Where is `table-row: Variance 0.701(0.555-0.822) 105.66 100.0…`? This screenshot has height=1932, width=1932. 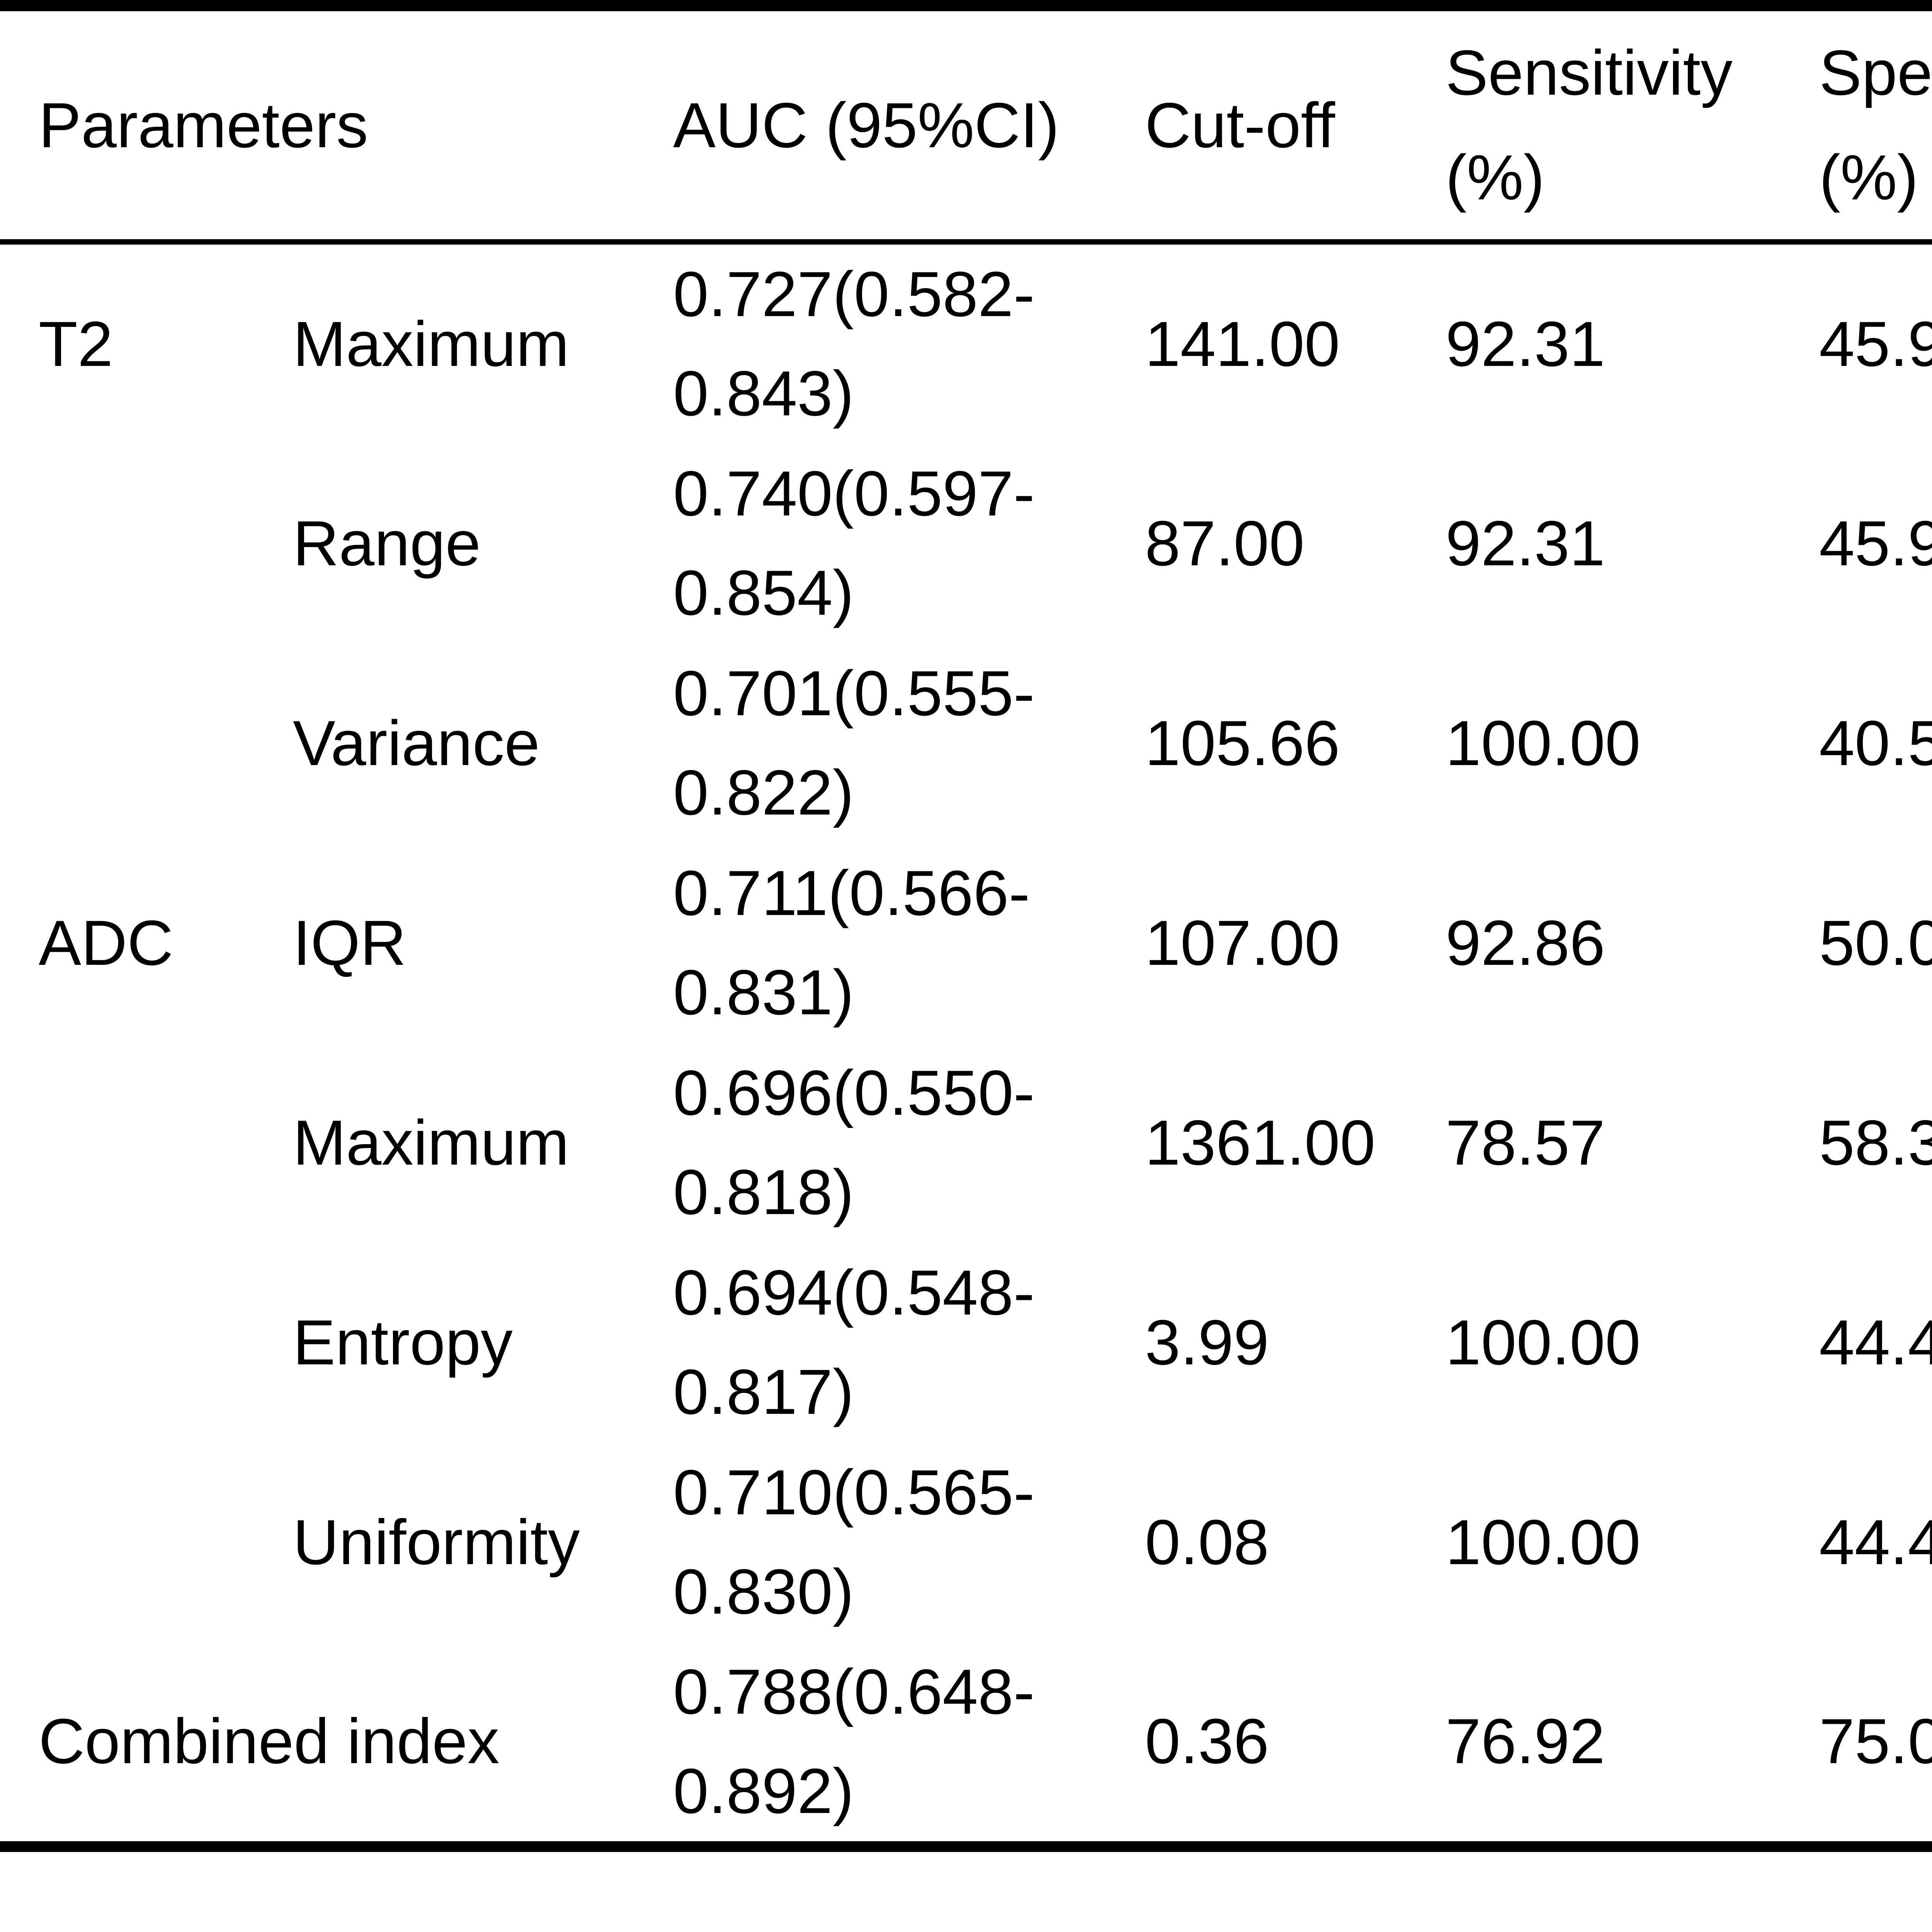
table-row: Variance 0.701(0.555-0.822) 105.66 100.0… is located at coordinates (966, 743).